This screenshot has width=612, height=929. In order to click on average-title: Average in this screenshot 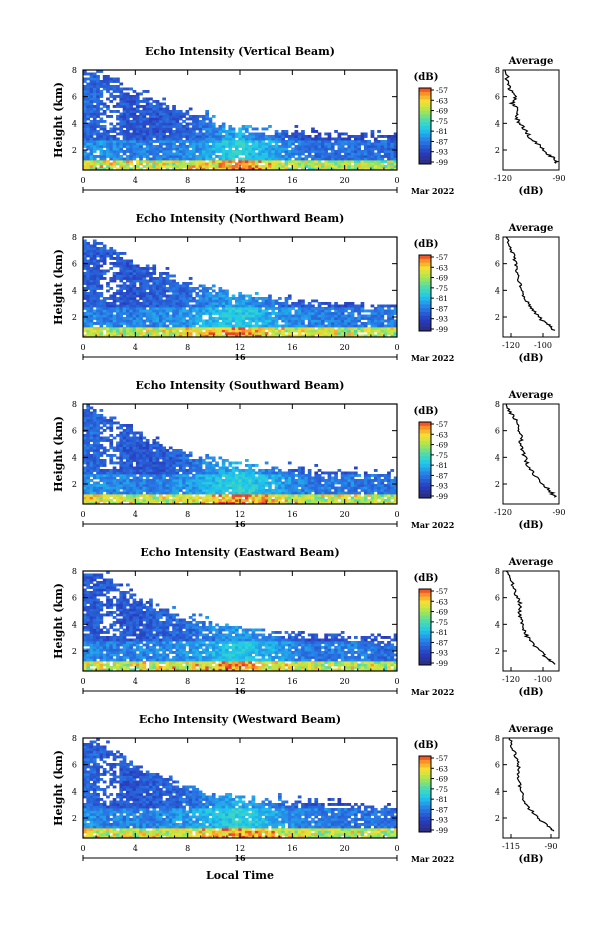, I will do `click(531, 61)`.